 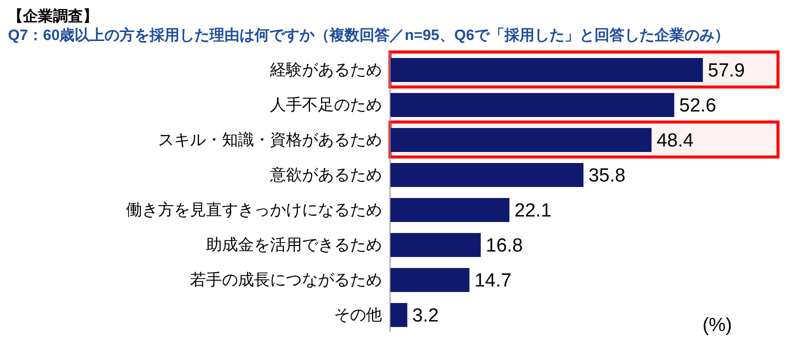 What do you see at coordinates (607, 176) in the screenshot?
I see `data-label: 35.8` at bounding box center [607, 176].